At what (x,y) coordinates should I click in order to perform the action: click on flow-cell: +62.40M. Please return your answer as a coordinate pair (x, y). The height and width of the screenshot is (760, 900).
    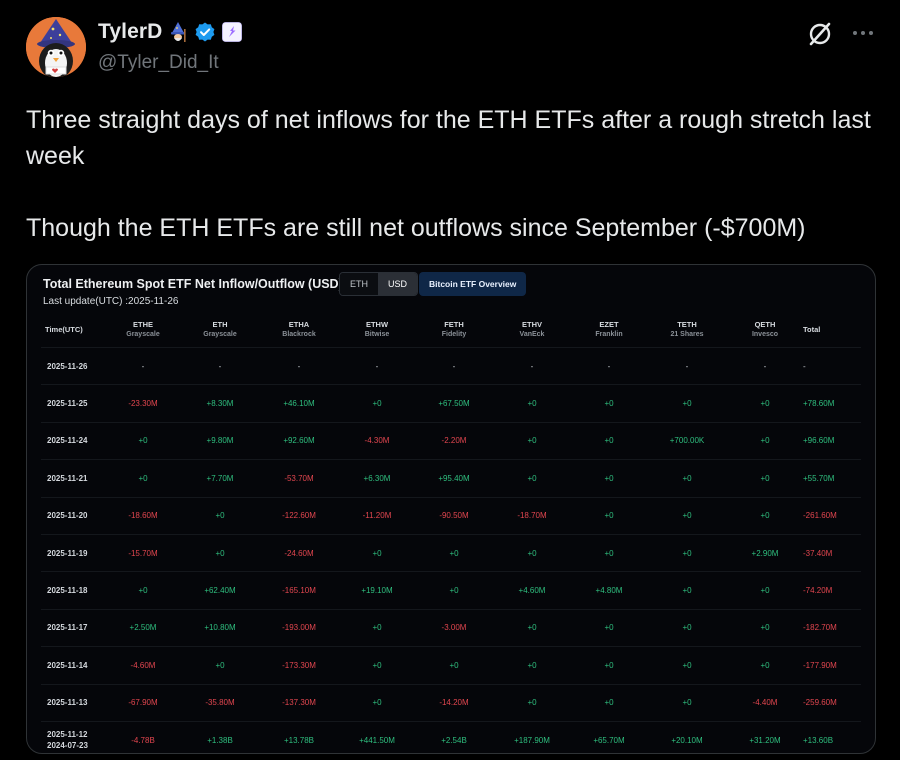
    Looking at the image, I should click on (220, 590).